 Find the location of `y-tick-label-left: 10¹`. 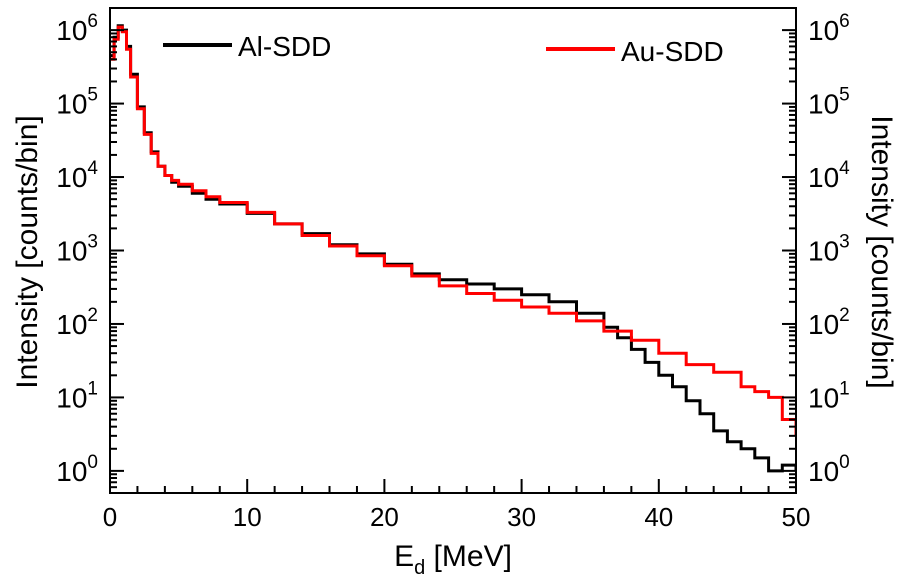

y-tick-label-left: 10¹ is located at coordinates (77, 395).